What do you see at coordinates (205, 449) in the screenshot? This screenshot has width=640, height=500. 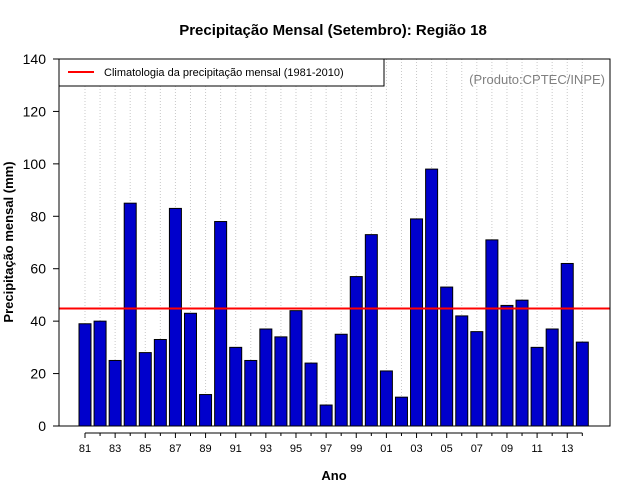 I see `x-tick-label: 89` at bounding box center [205, 449].